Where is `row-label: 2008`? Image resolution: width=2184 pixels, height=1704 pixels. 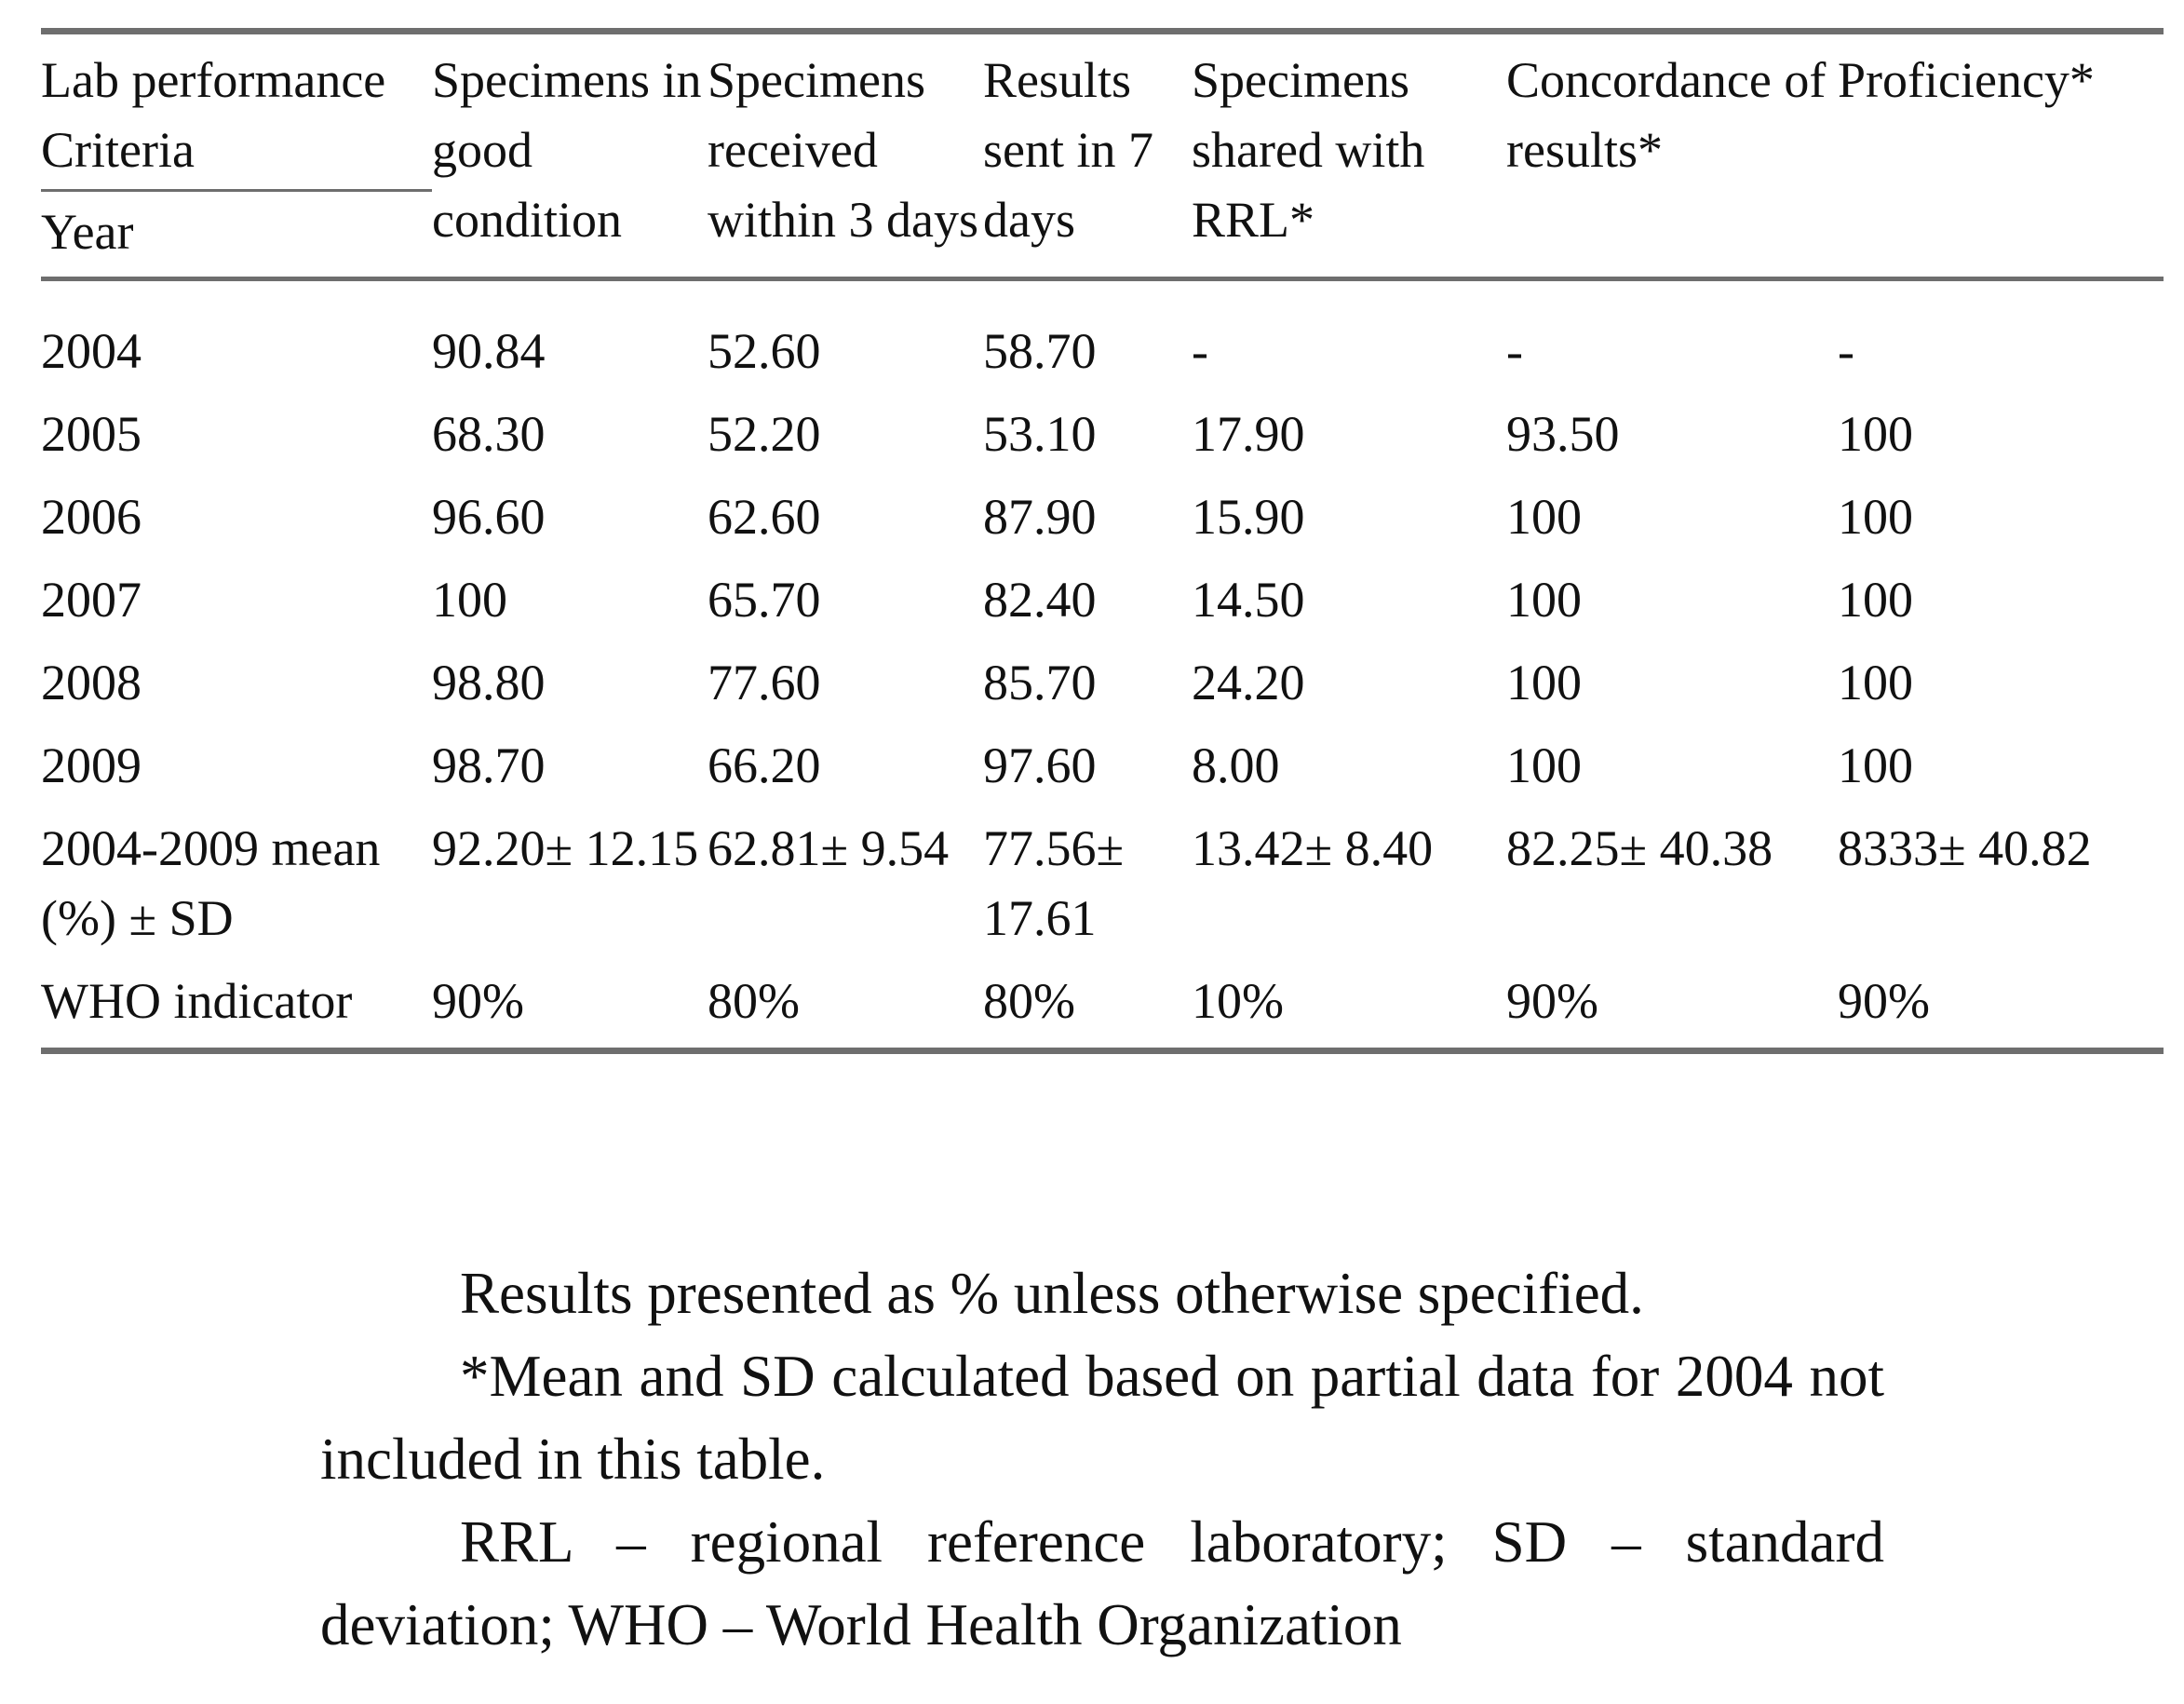
row-label: 2008 is located at coordinates (91, 682).